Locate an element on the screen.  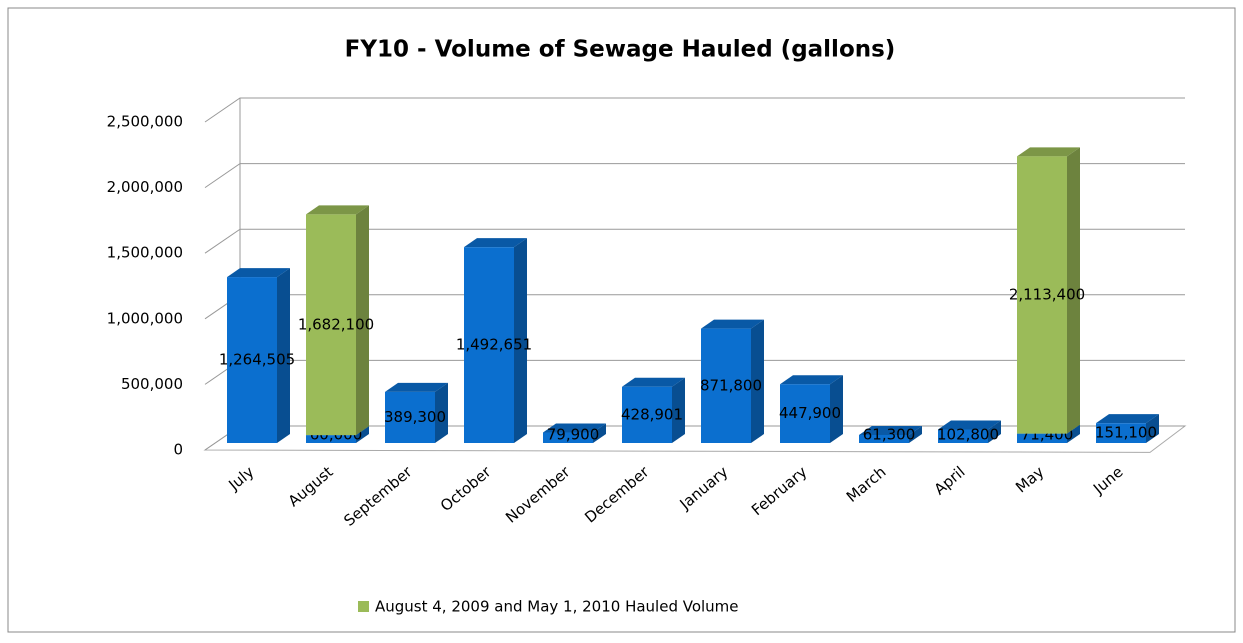
data-label: 1,492,651 is located at coordinates (494, 345).